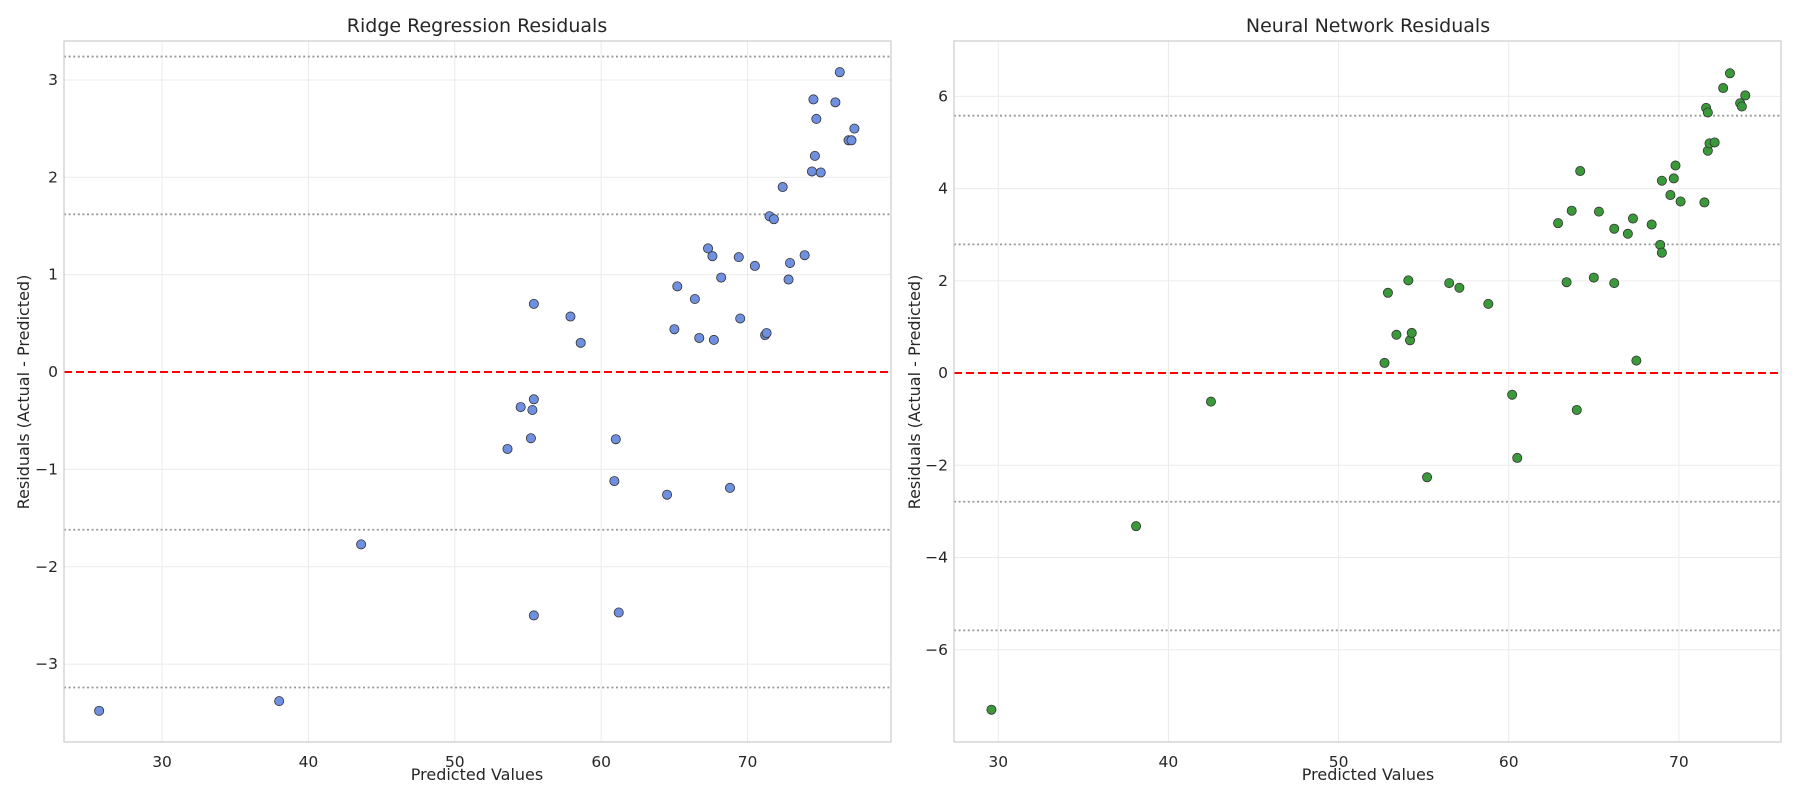 The image size is (1800, 800). What do you see at coordinates (943, 373) in the screenshot?
I see `nn-y-tick-label: 0` at bounding box center [943, 373].